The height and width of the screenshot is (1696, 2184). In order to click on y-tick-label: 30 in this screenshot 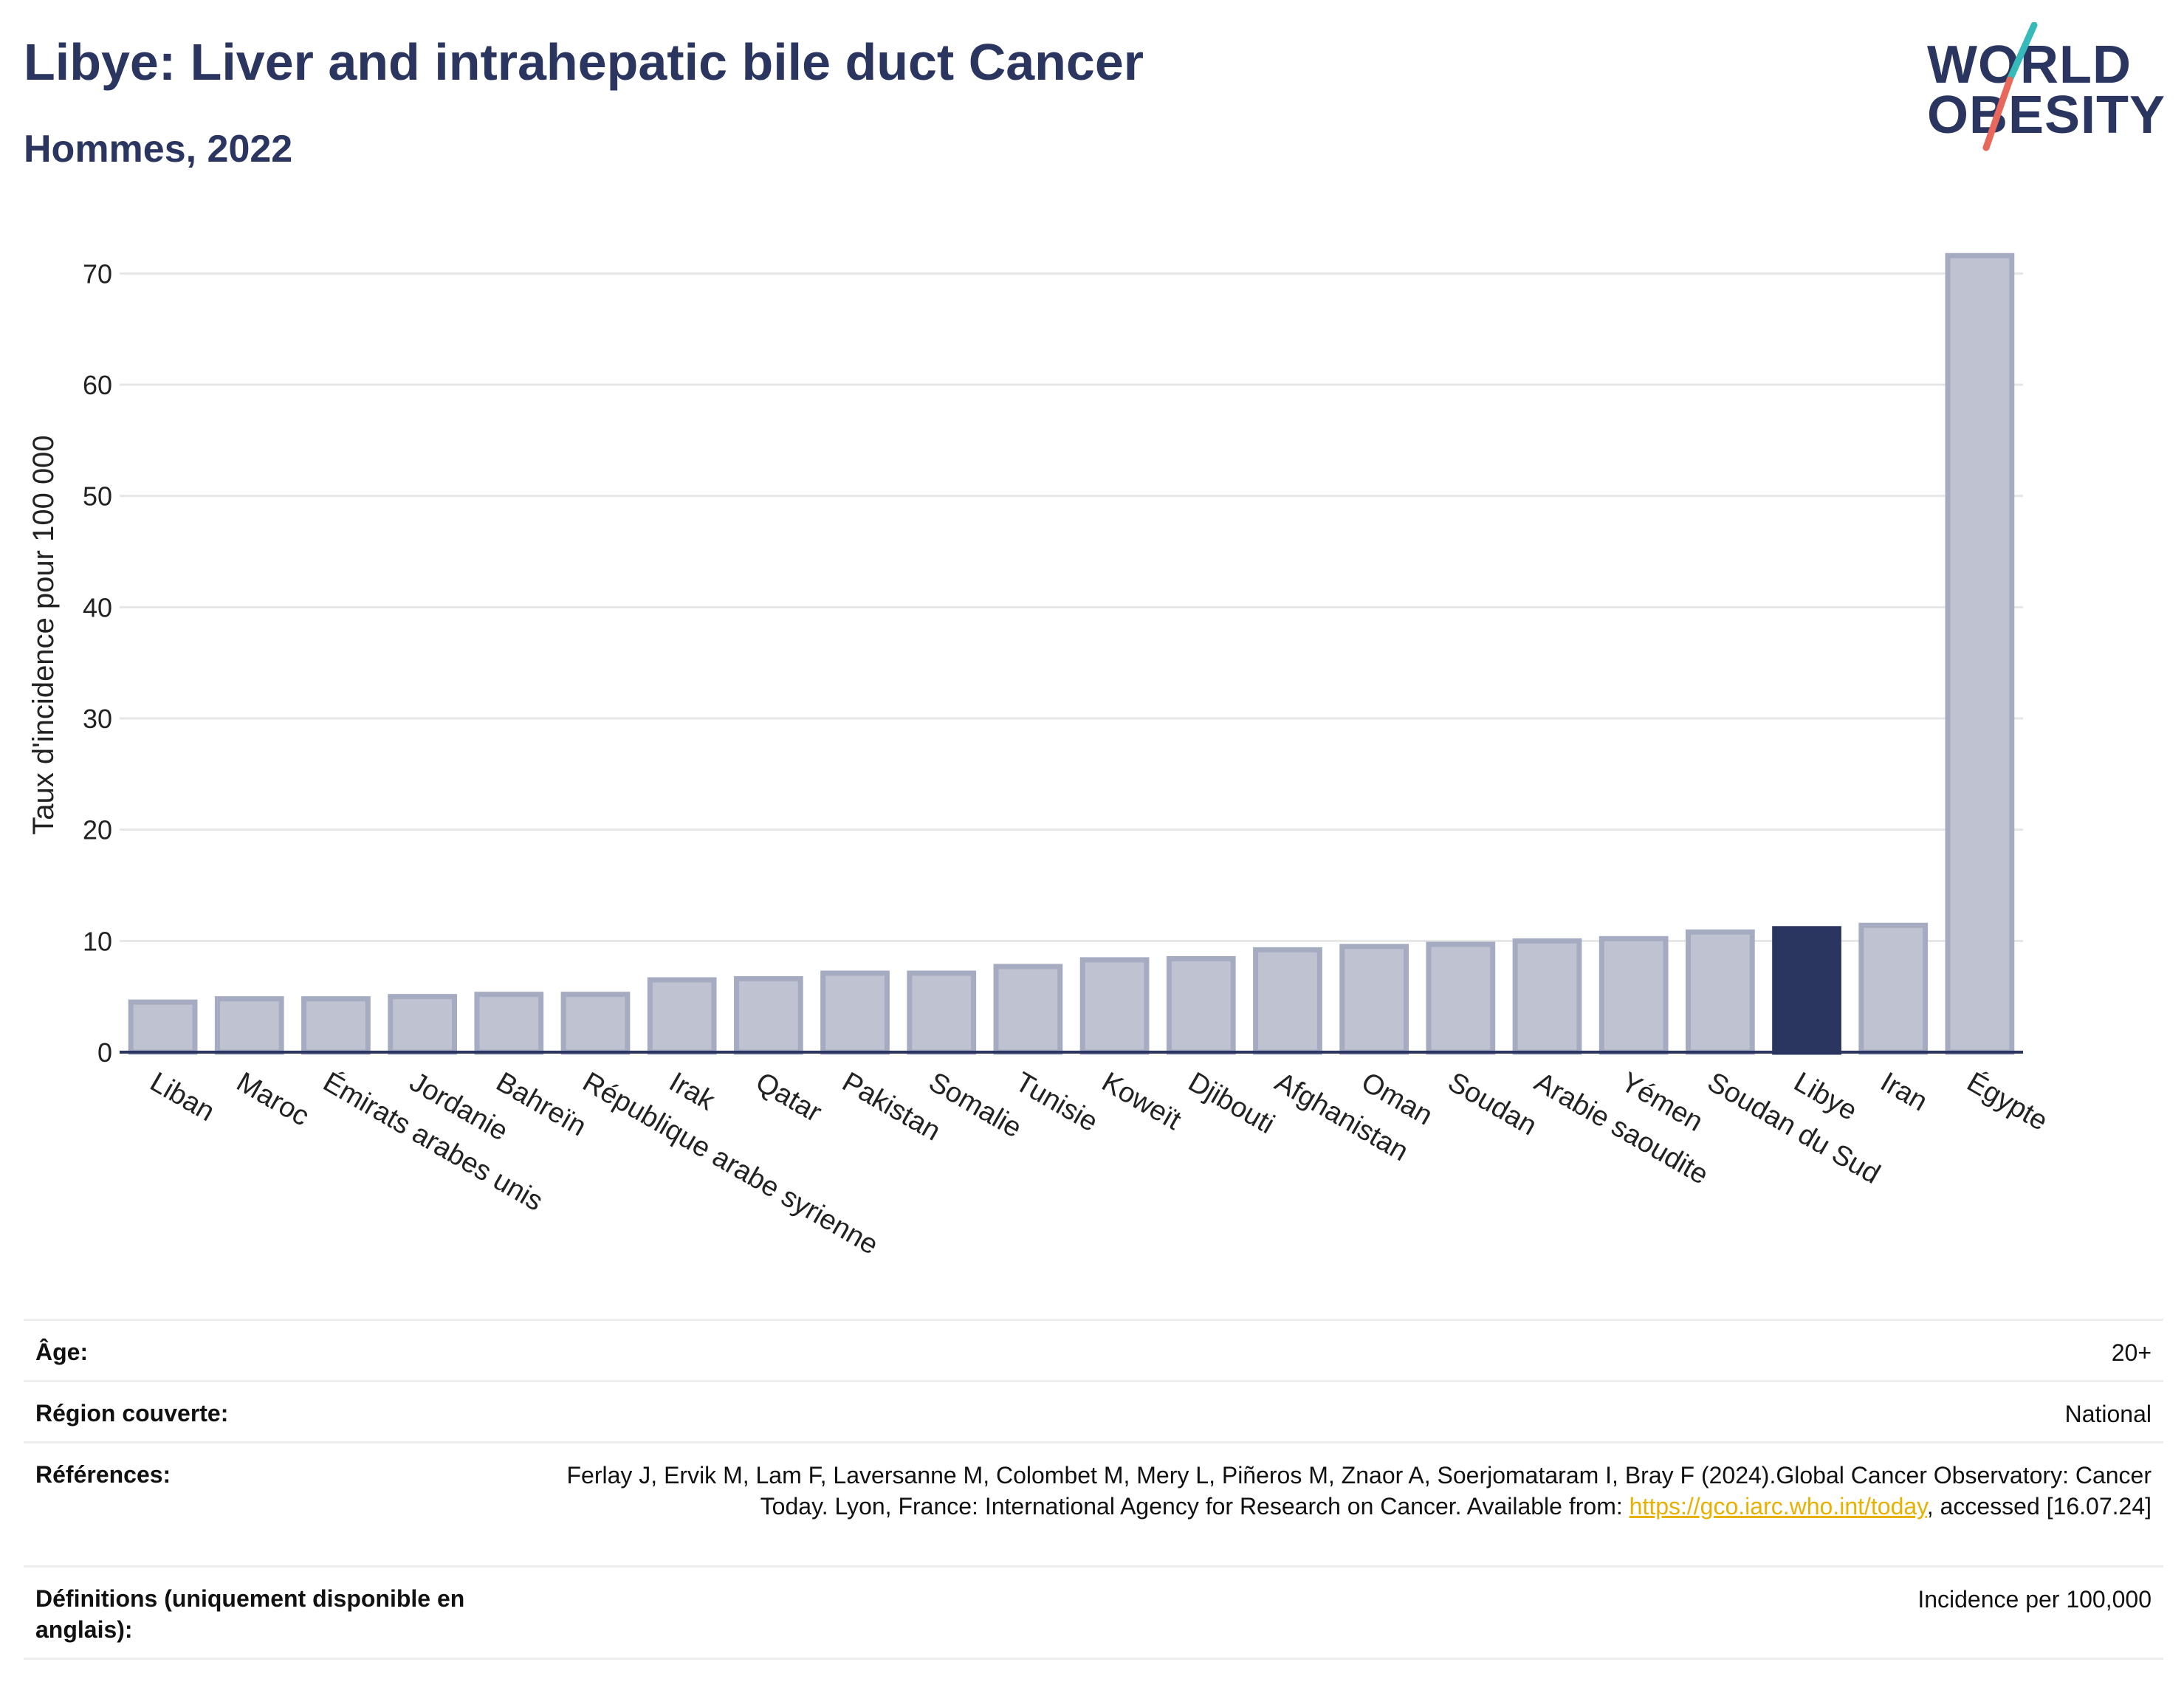, I will do `click(98, 719)`.